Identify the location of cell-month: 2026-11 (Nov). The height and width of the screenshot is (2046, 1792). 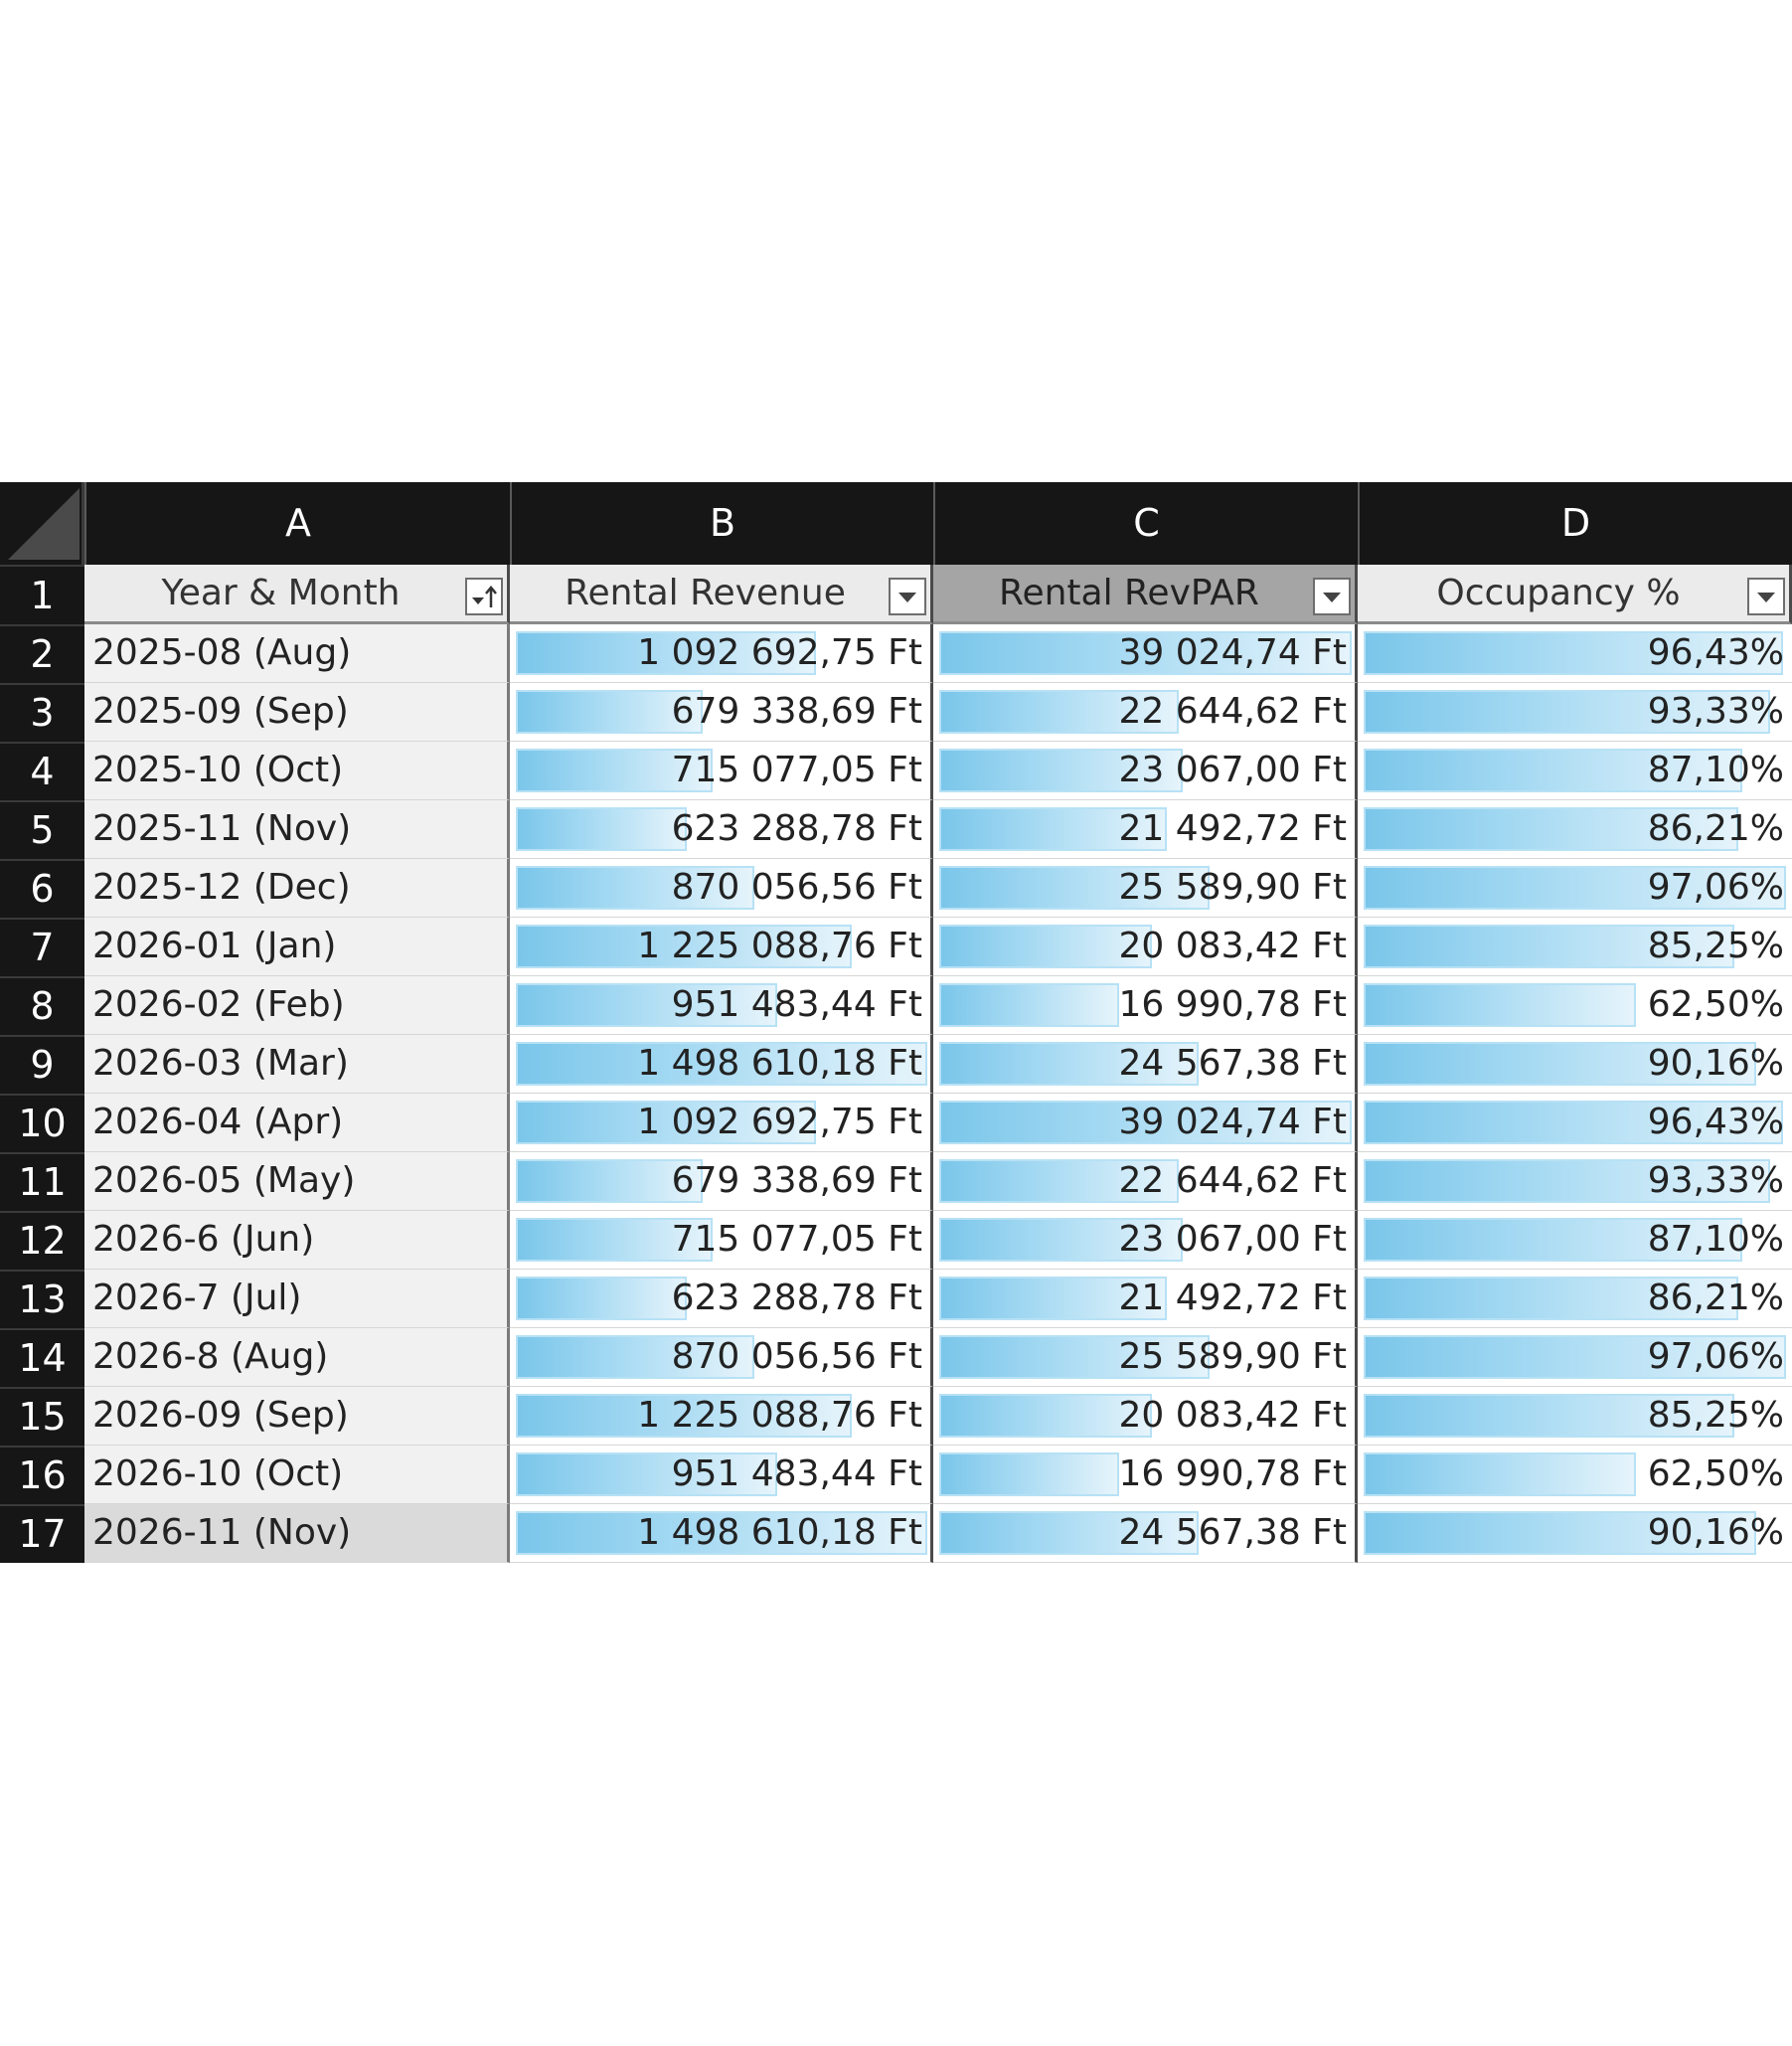
(297, 1533).